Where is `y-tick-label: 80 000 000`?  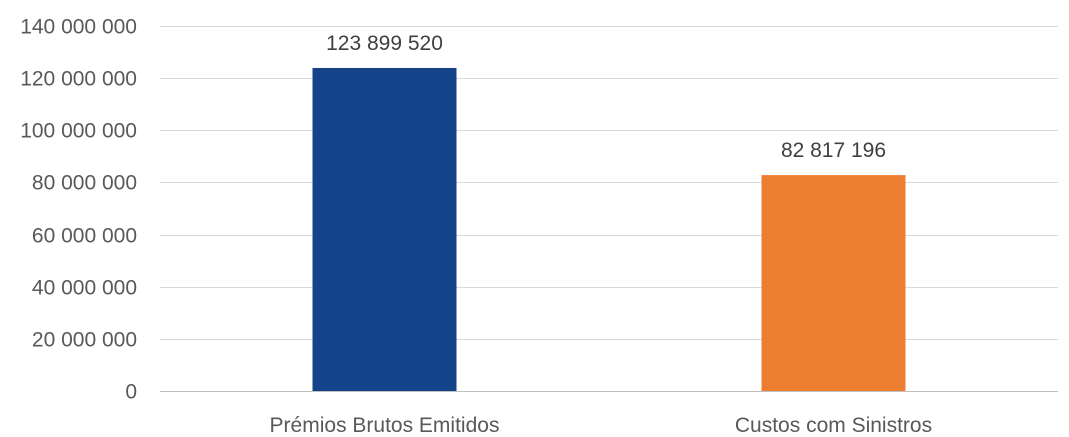 y-tick-label: 80 000 000 is located at coordinates (84, 183).